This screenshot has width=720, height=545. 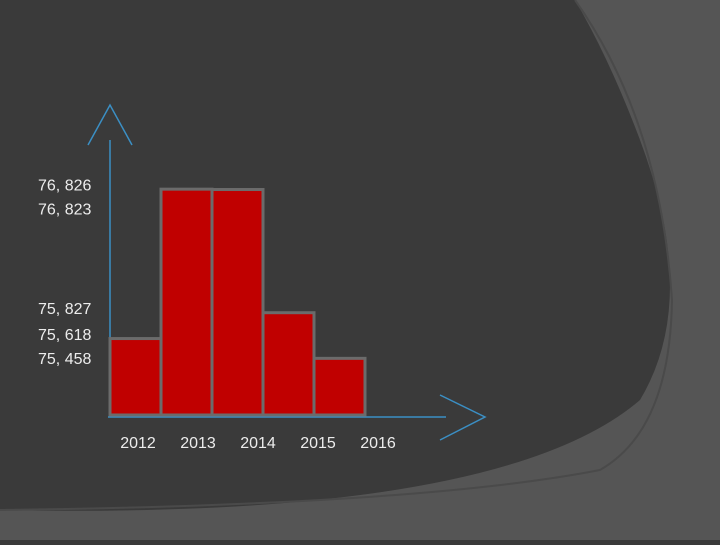 I want to click on value-label: 75, 827, so click(x=64, y=309).